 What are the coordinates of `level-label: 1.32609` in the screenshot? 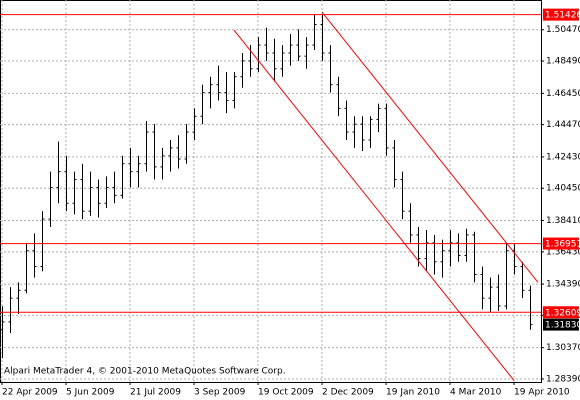 It's located at (562, 313).